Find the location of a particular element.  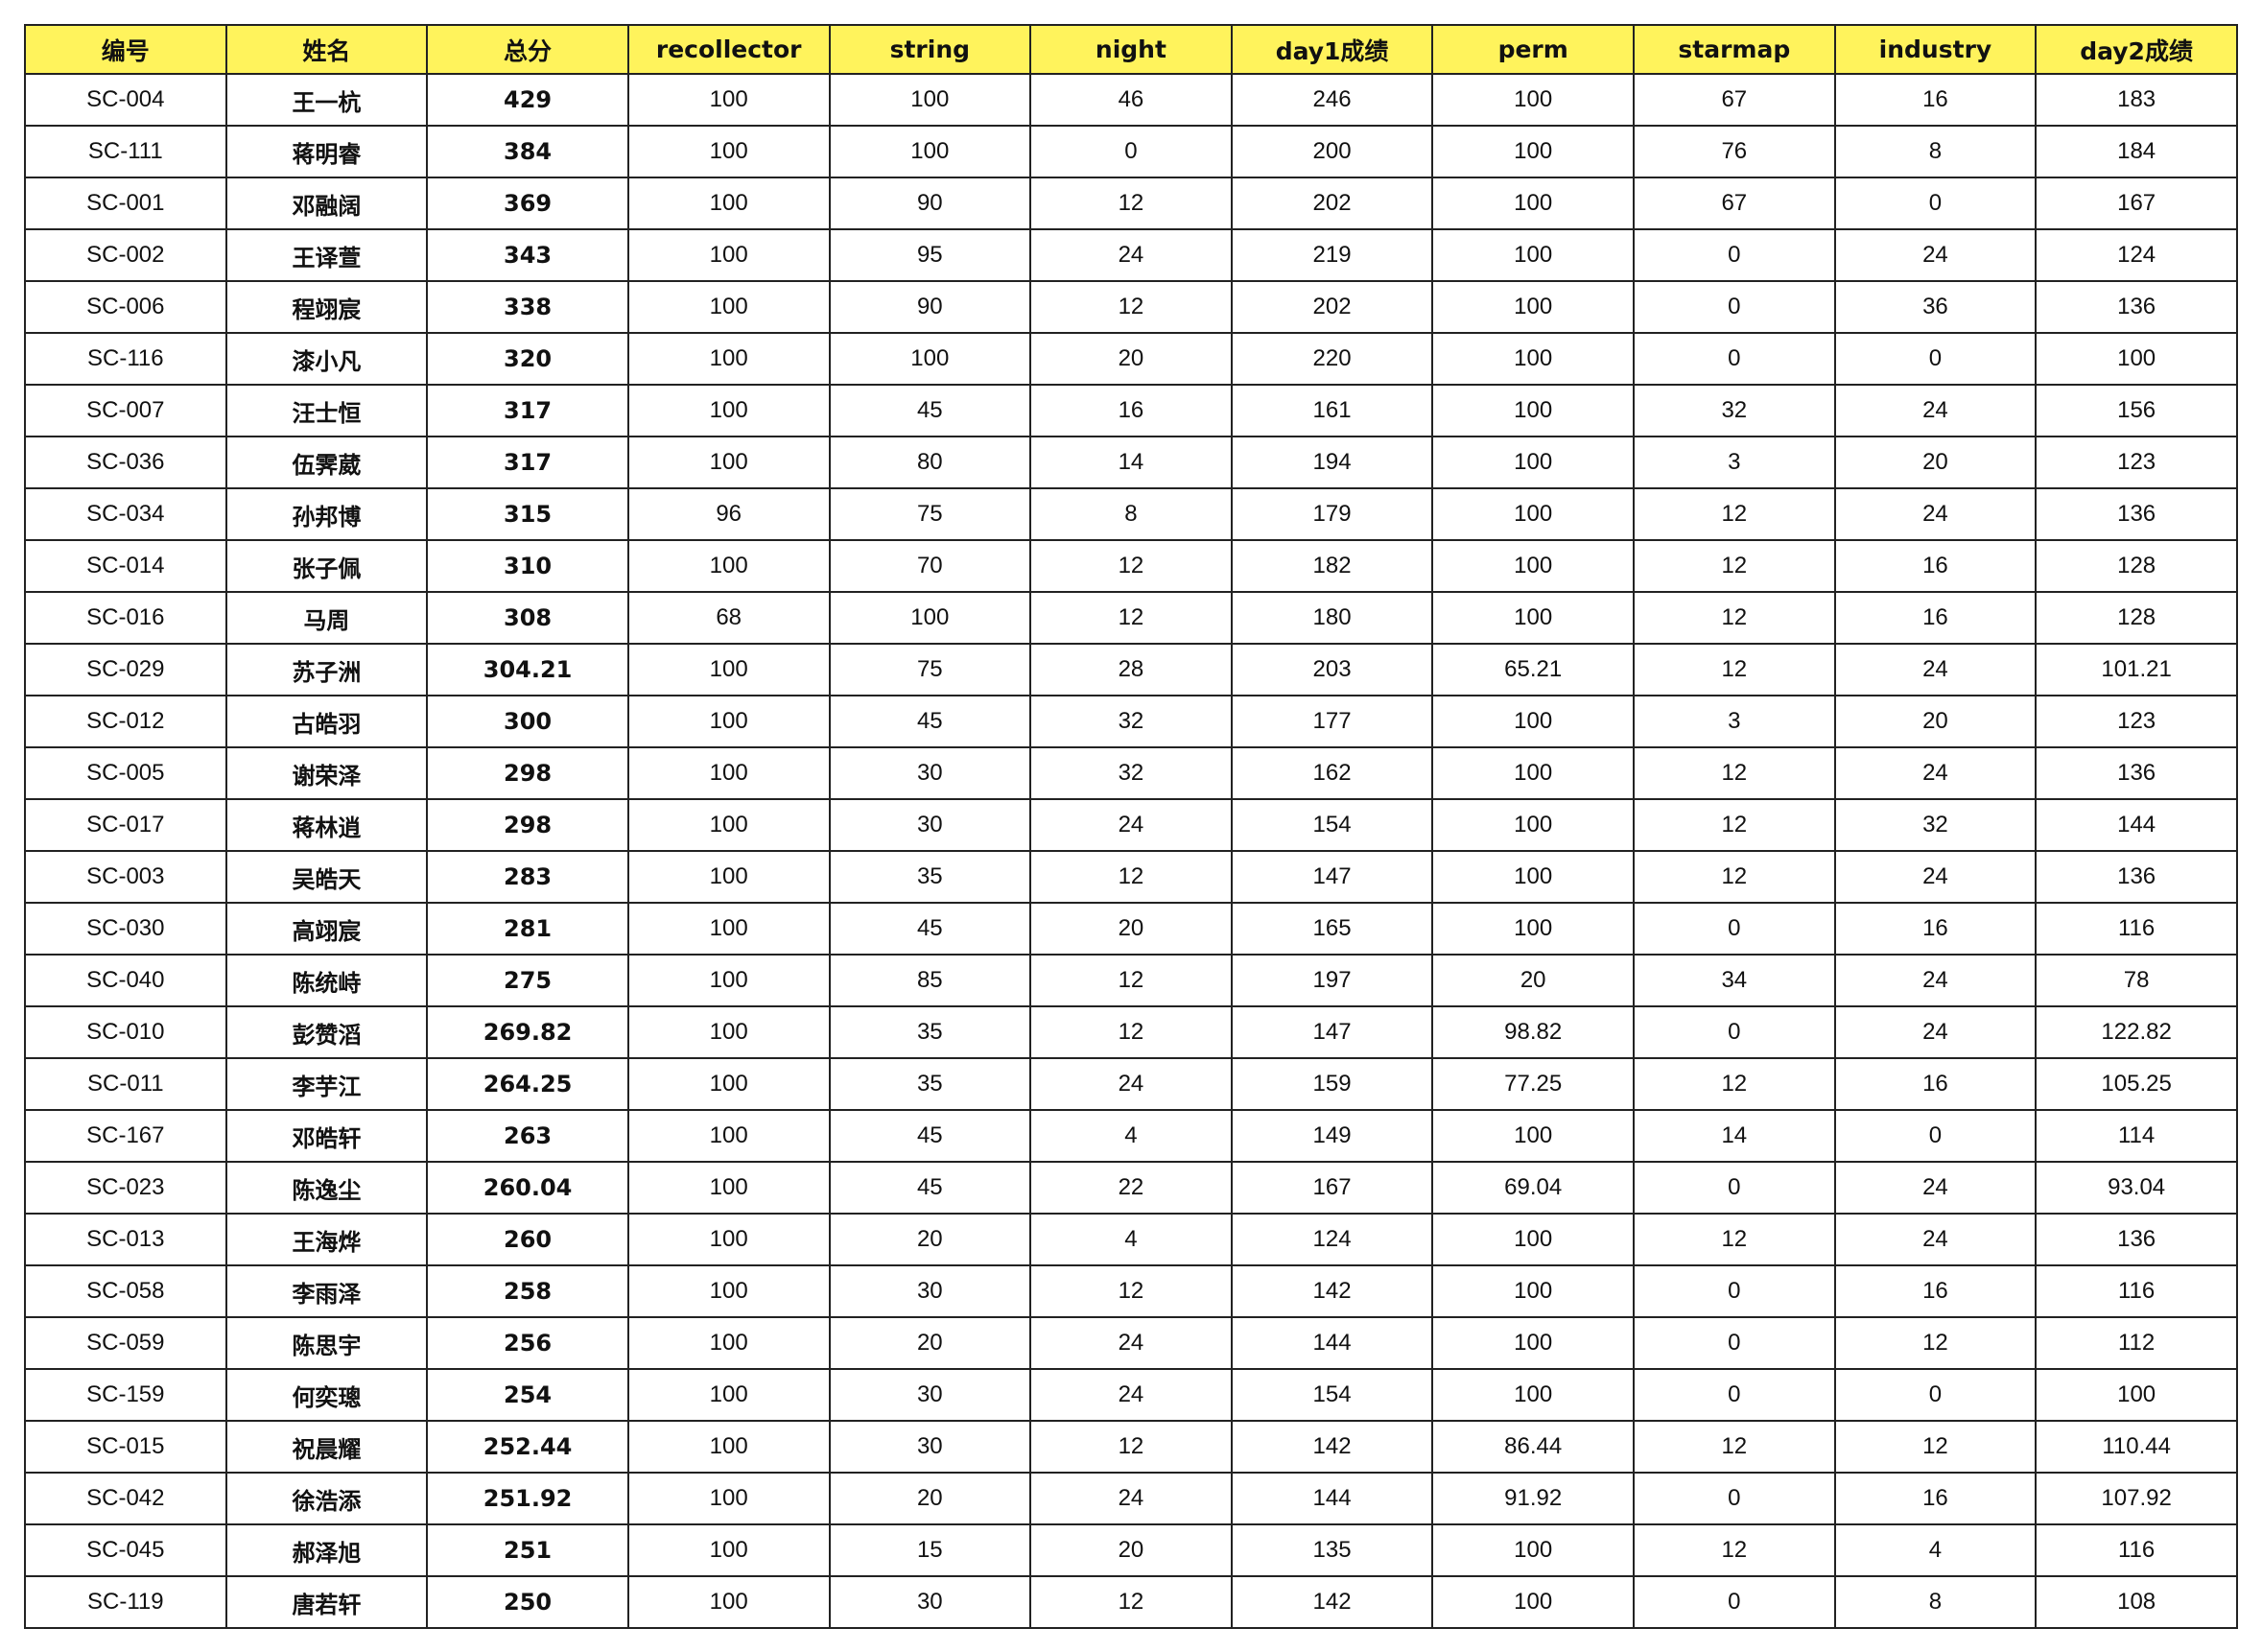

cell-day2-score: 107.92 is located at coordinates (2136, 1498).